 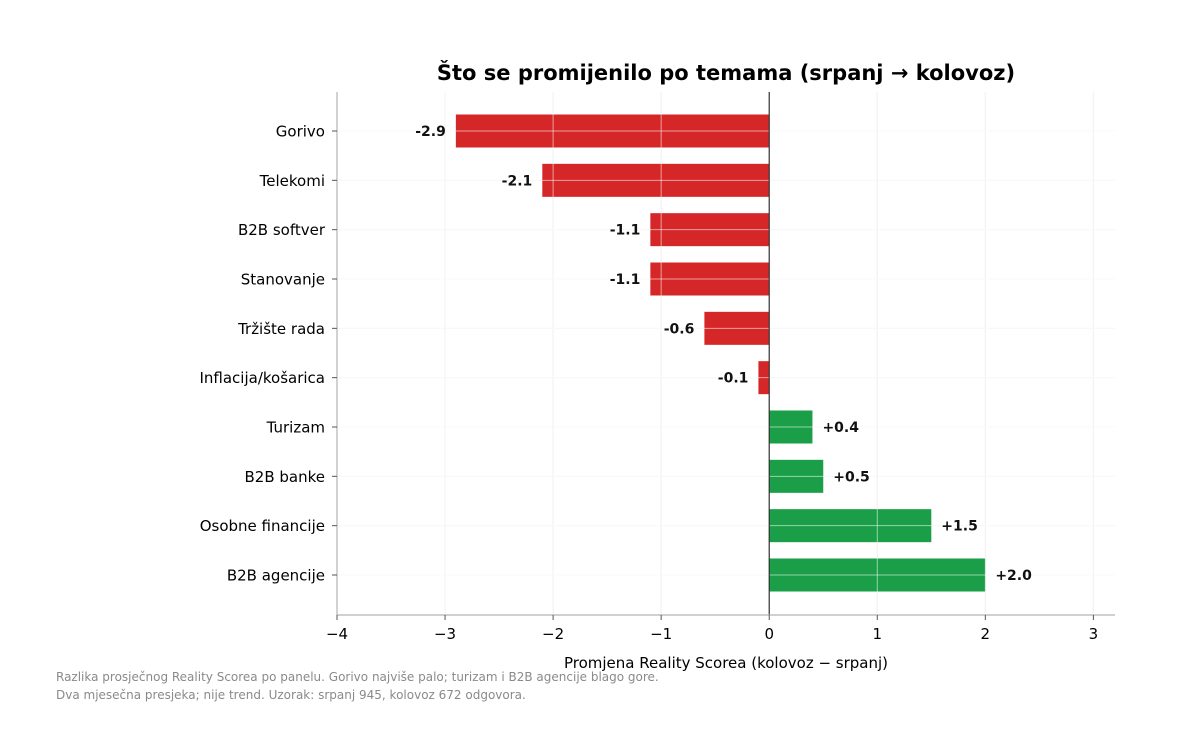 What do you see at coordinates (281, 329) in the screenshot?
I see `y-tick-label: Tržište rada` at bounding box center [281, 329].